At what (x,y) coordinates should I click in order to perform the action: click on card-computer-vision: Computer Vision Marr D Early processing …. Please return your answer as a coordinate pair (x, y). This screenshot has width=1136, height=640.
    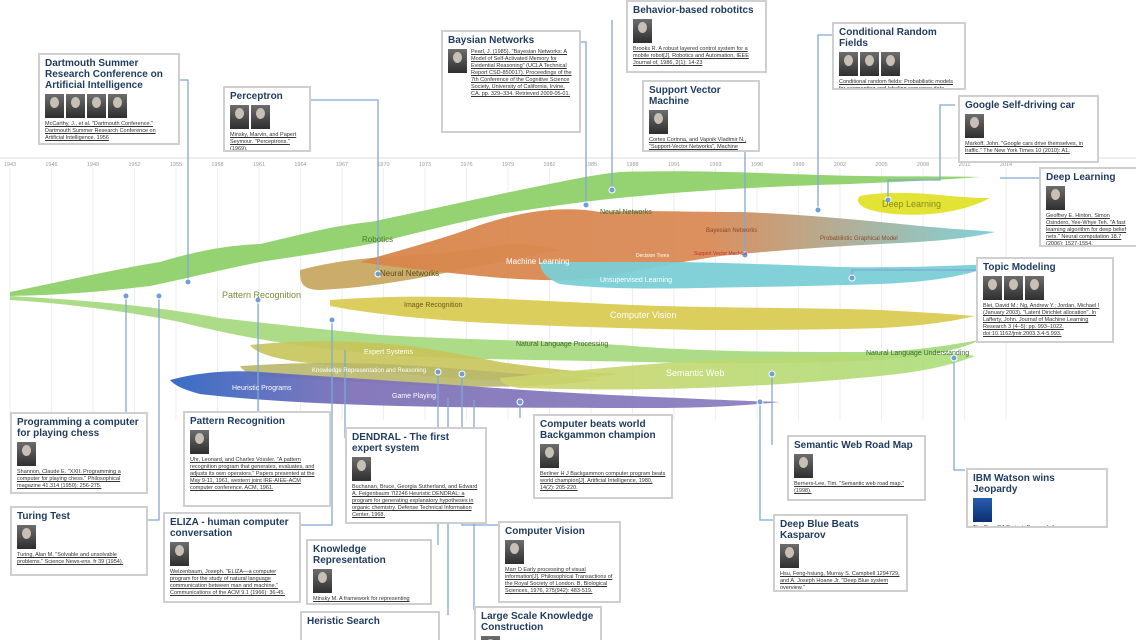
    Looking at the image, I should click on (559, 562).